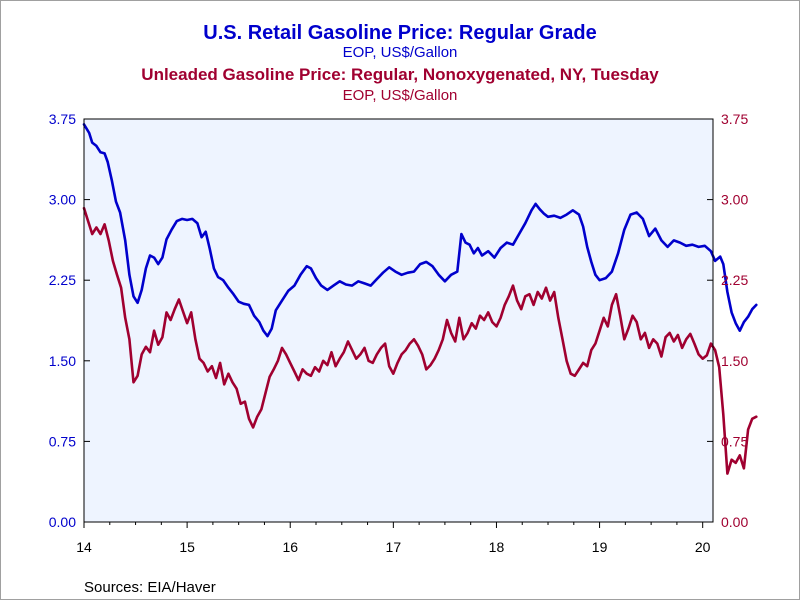 This screenshot has height=600, width=800. What do you see at coordinates (62, 441) in the screenshot?
I see `y-left-tick-label: 0.75` at bounding box center [62, 441].